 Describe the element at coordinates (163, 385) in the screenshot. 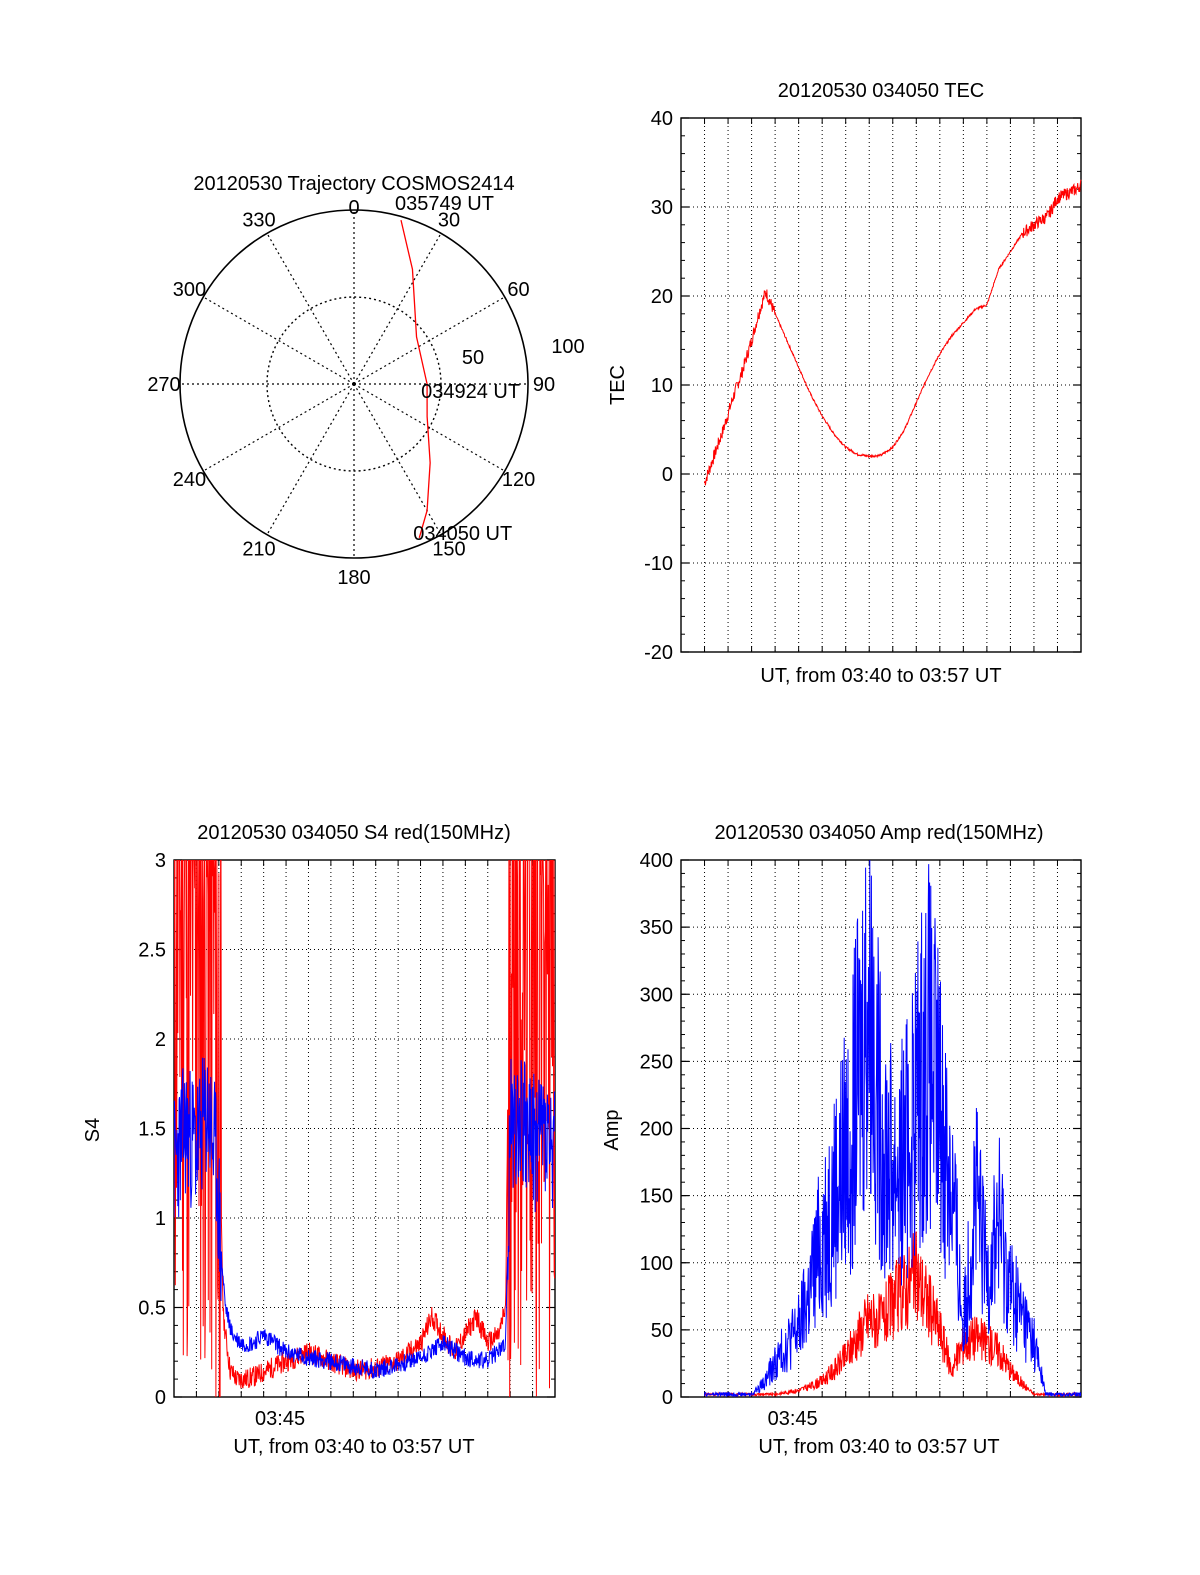

I see `polar-azimuth-label: 270` at that location.